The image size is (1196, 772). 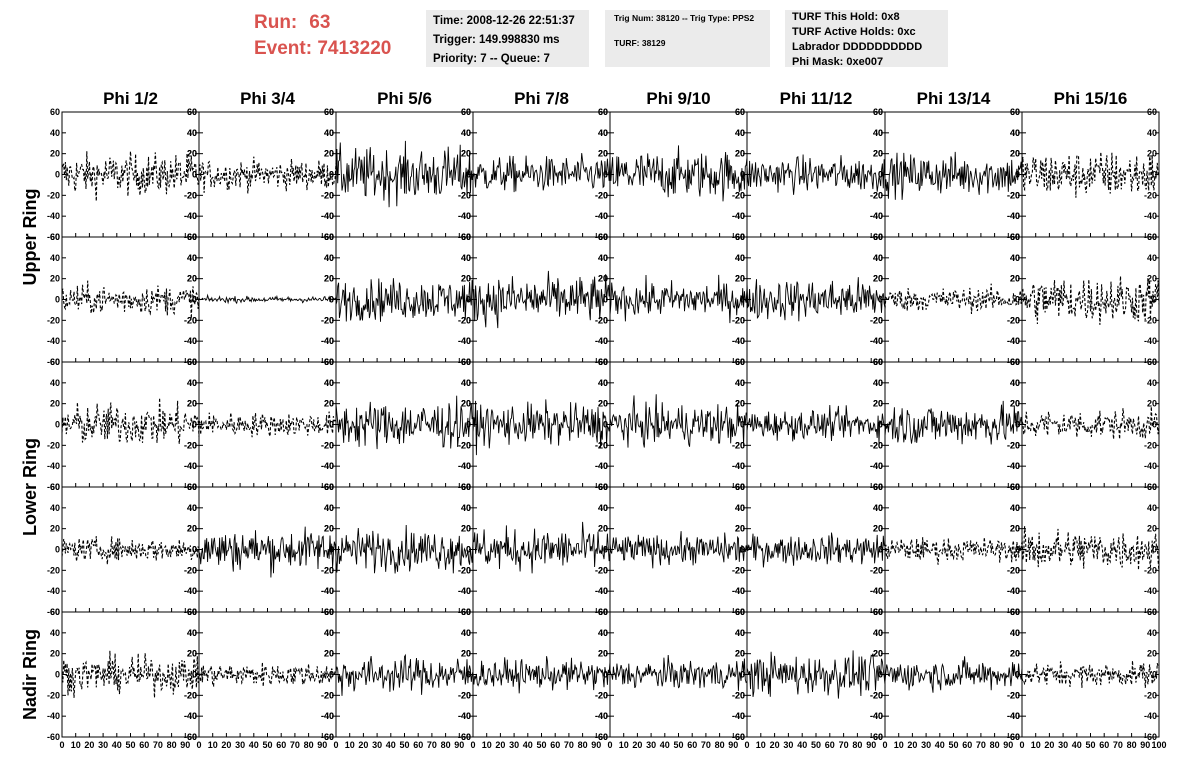 What do you see at coordinates (309, 745) in the screenshot?
I see `x-tick-label: 80` at bounding box center [309, 745].